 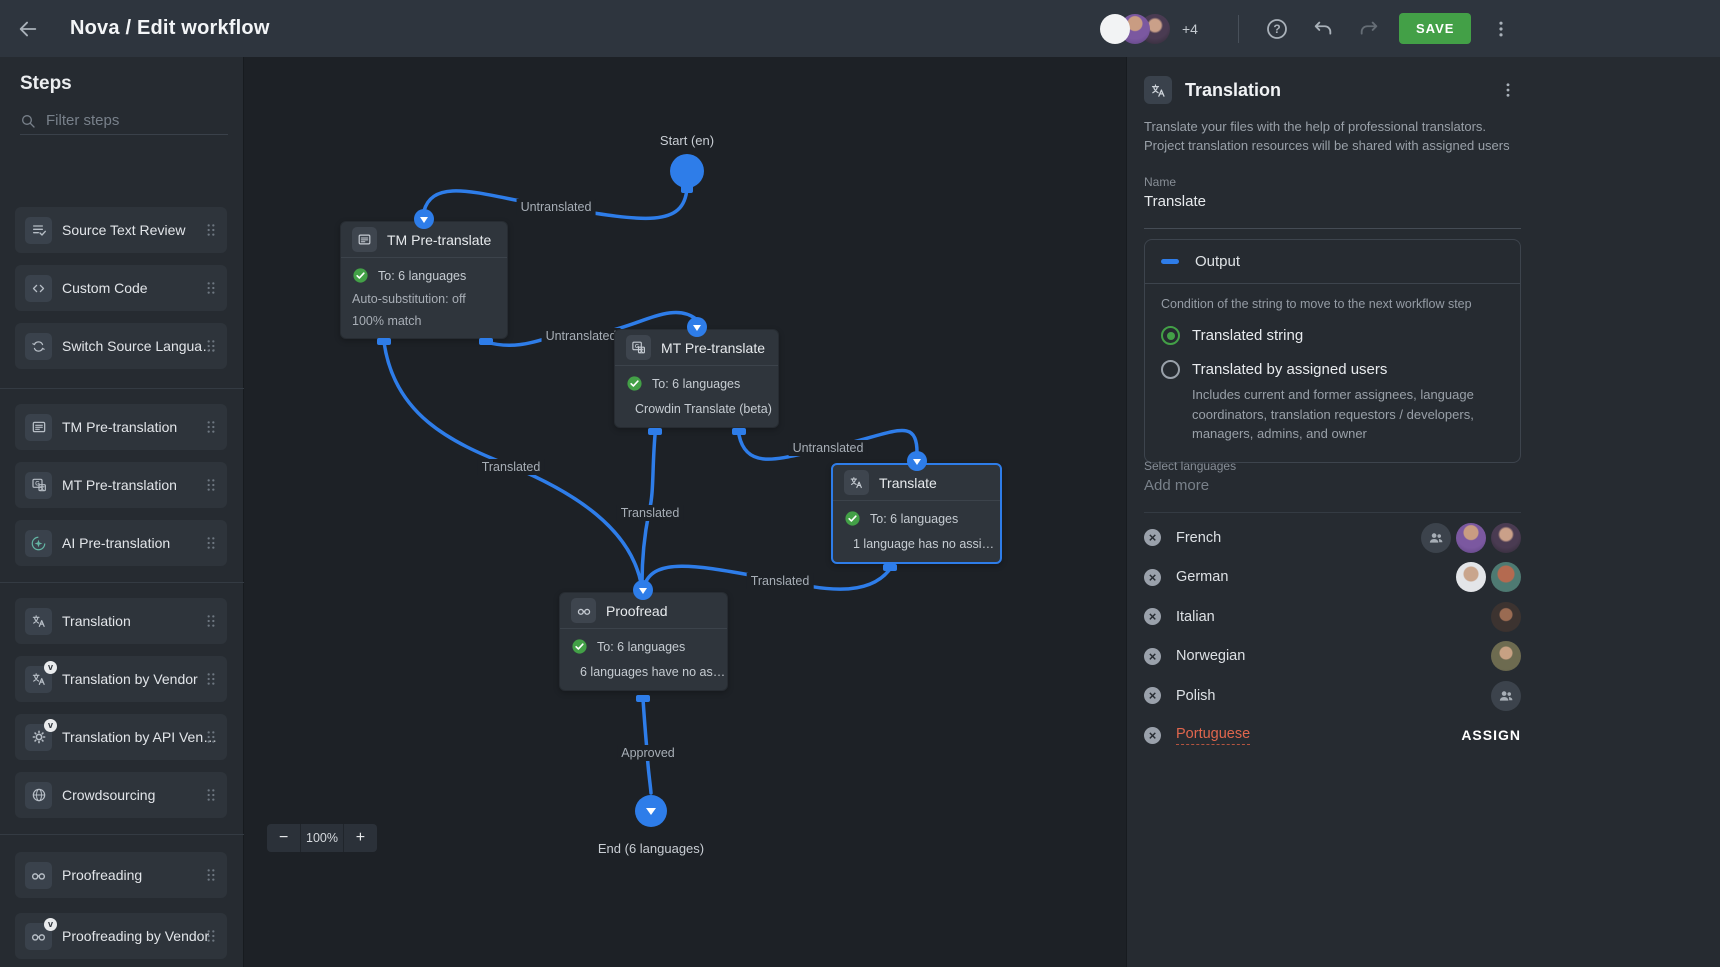 I want to click on back-button, so click(x=28, y=28).